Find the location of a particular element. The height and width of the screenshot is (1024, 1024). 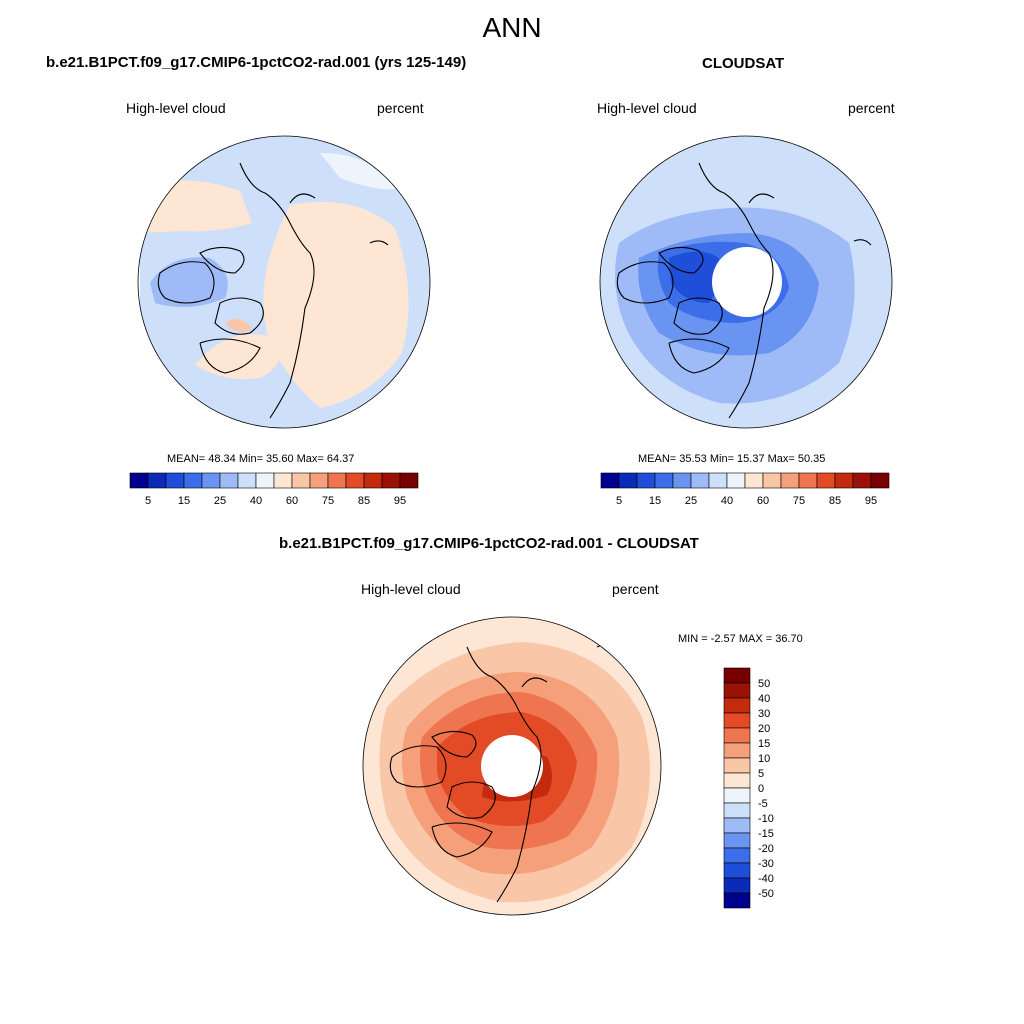

obs-panel-title: CLOUDSAT is located at coordinates (743, 63).